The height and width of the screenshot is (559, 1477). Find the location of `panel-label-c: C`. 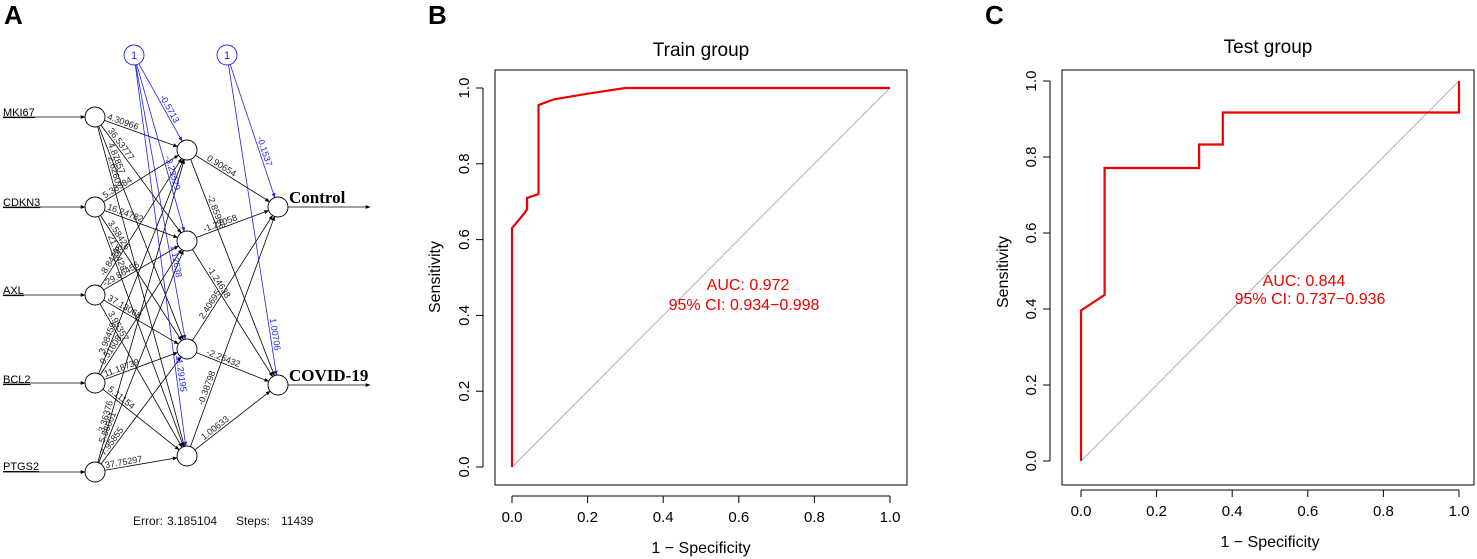

panel-label-c: C is located at coordinates (994, 15).